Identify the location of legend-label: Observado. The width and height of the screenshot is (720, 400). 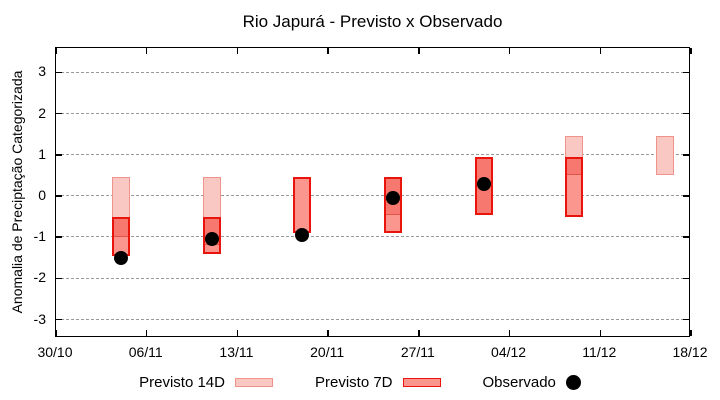
(519, 382).